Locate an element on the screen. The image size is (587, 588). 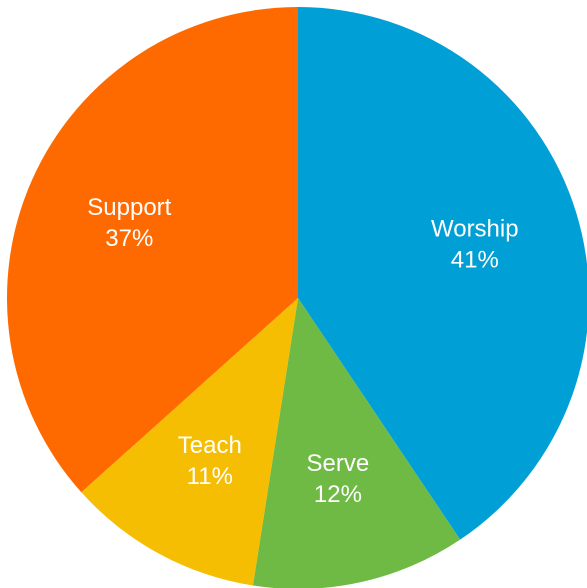
slice-label-group-worship: Worship 41% is located at coordinates (475, 245).